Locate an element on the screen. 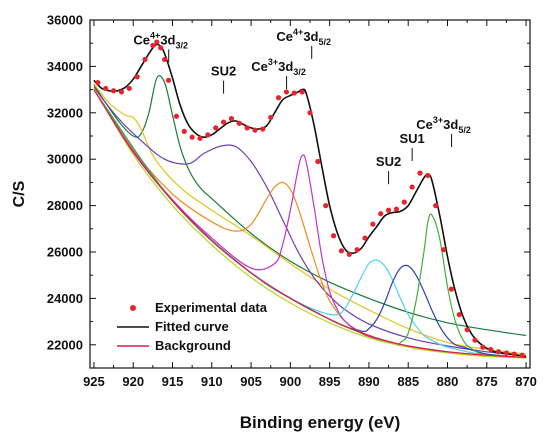 The width and height of the screenshot is (549, 438). x-tick-label: 870 is located at coordinates (526, 381).